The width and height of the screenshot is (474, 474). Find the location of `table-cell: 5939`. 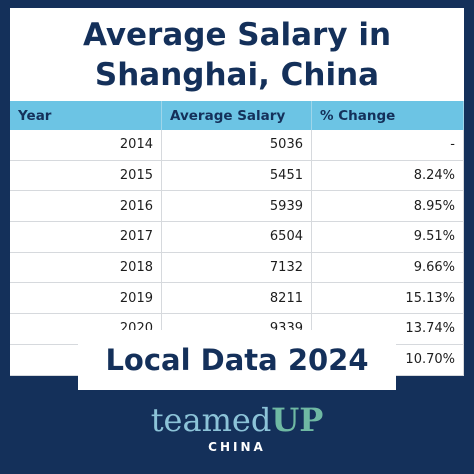

table-cell: 5939 is located at coordinates (237, 206).